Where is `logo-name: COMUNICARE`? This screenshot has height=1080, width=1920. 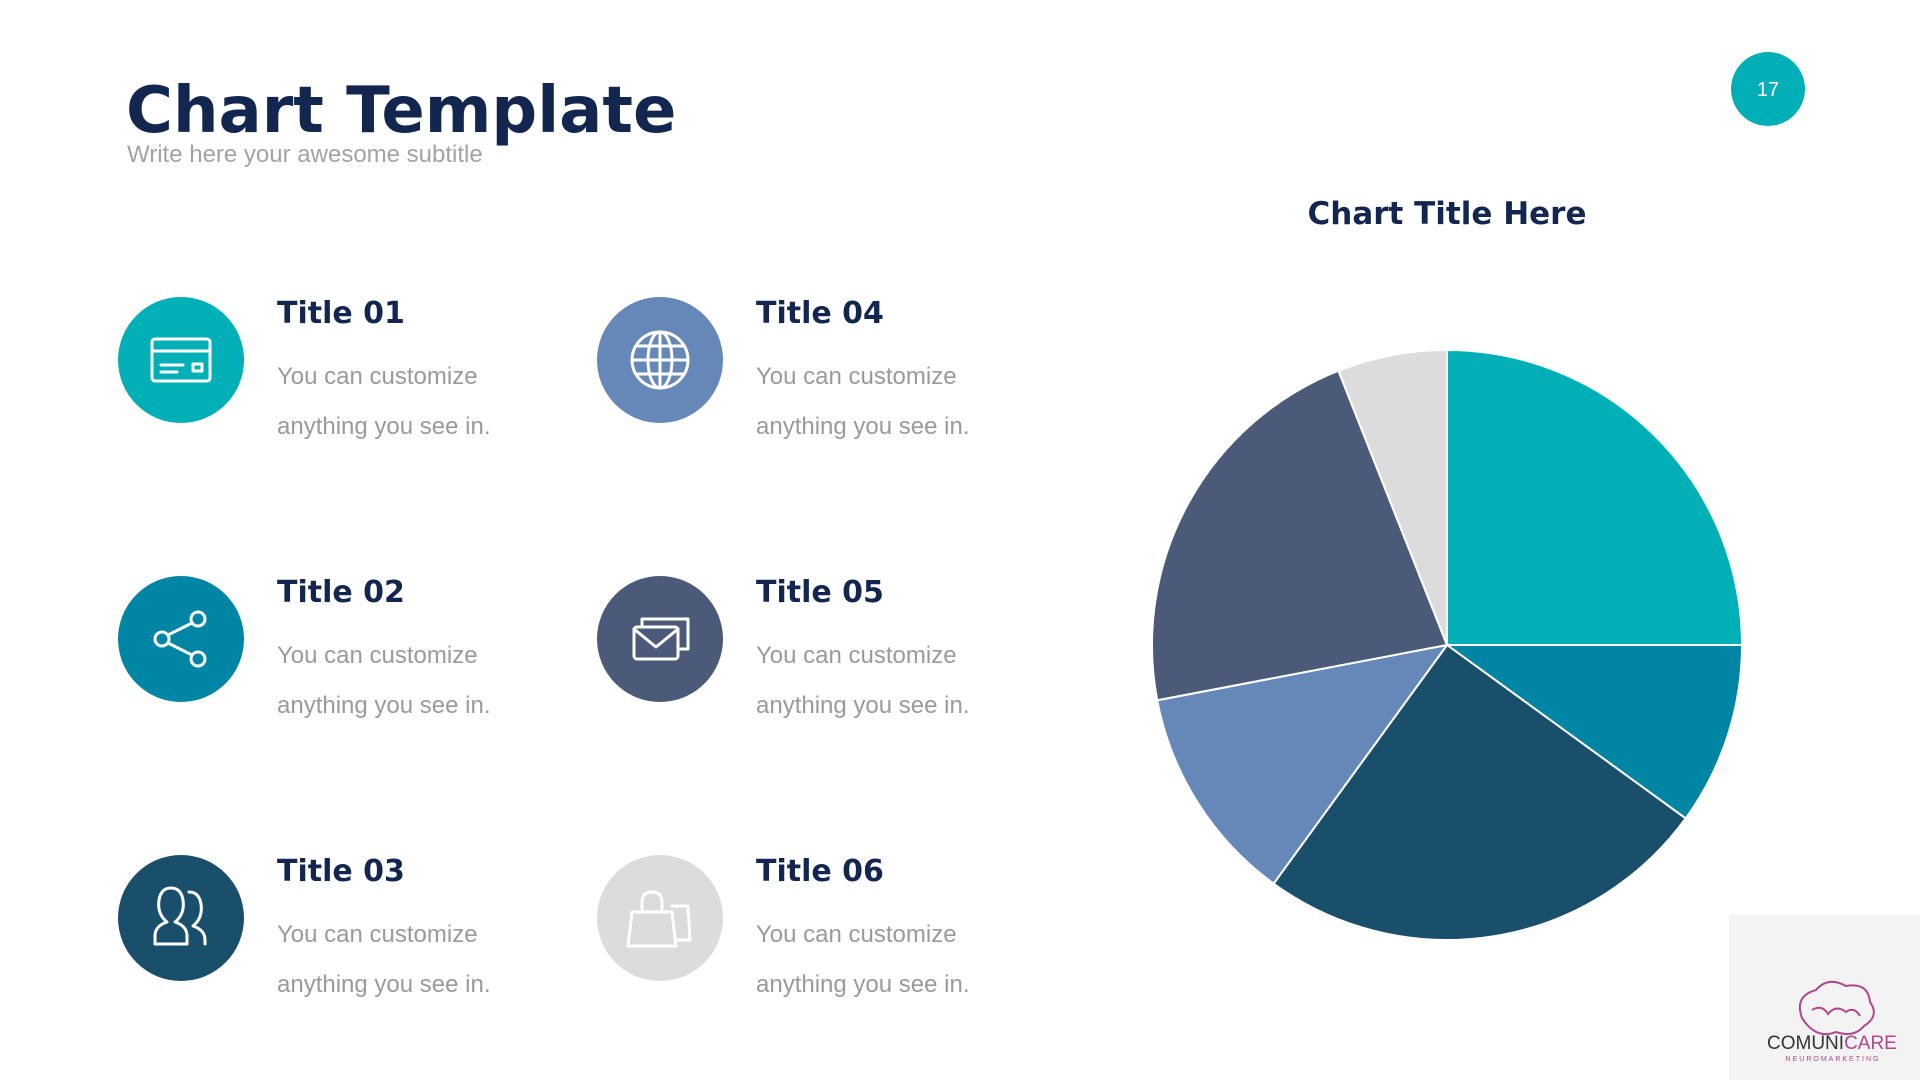
logo-name: COMUNICARE is located at coordinates (1832, 1043).